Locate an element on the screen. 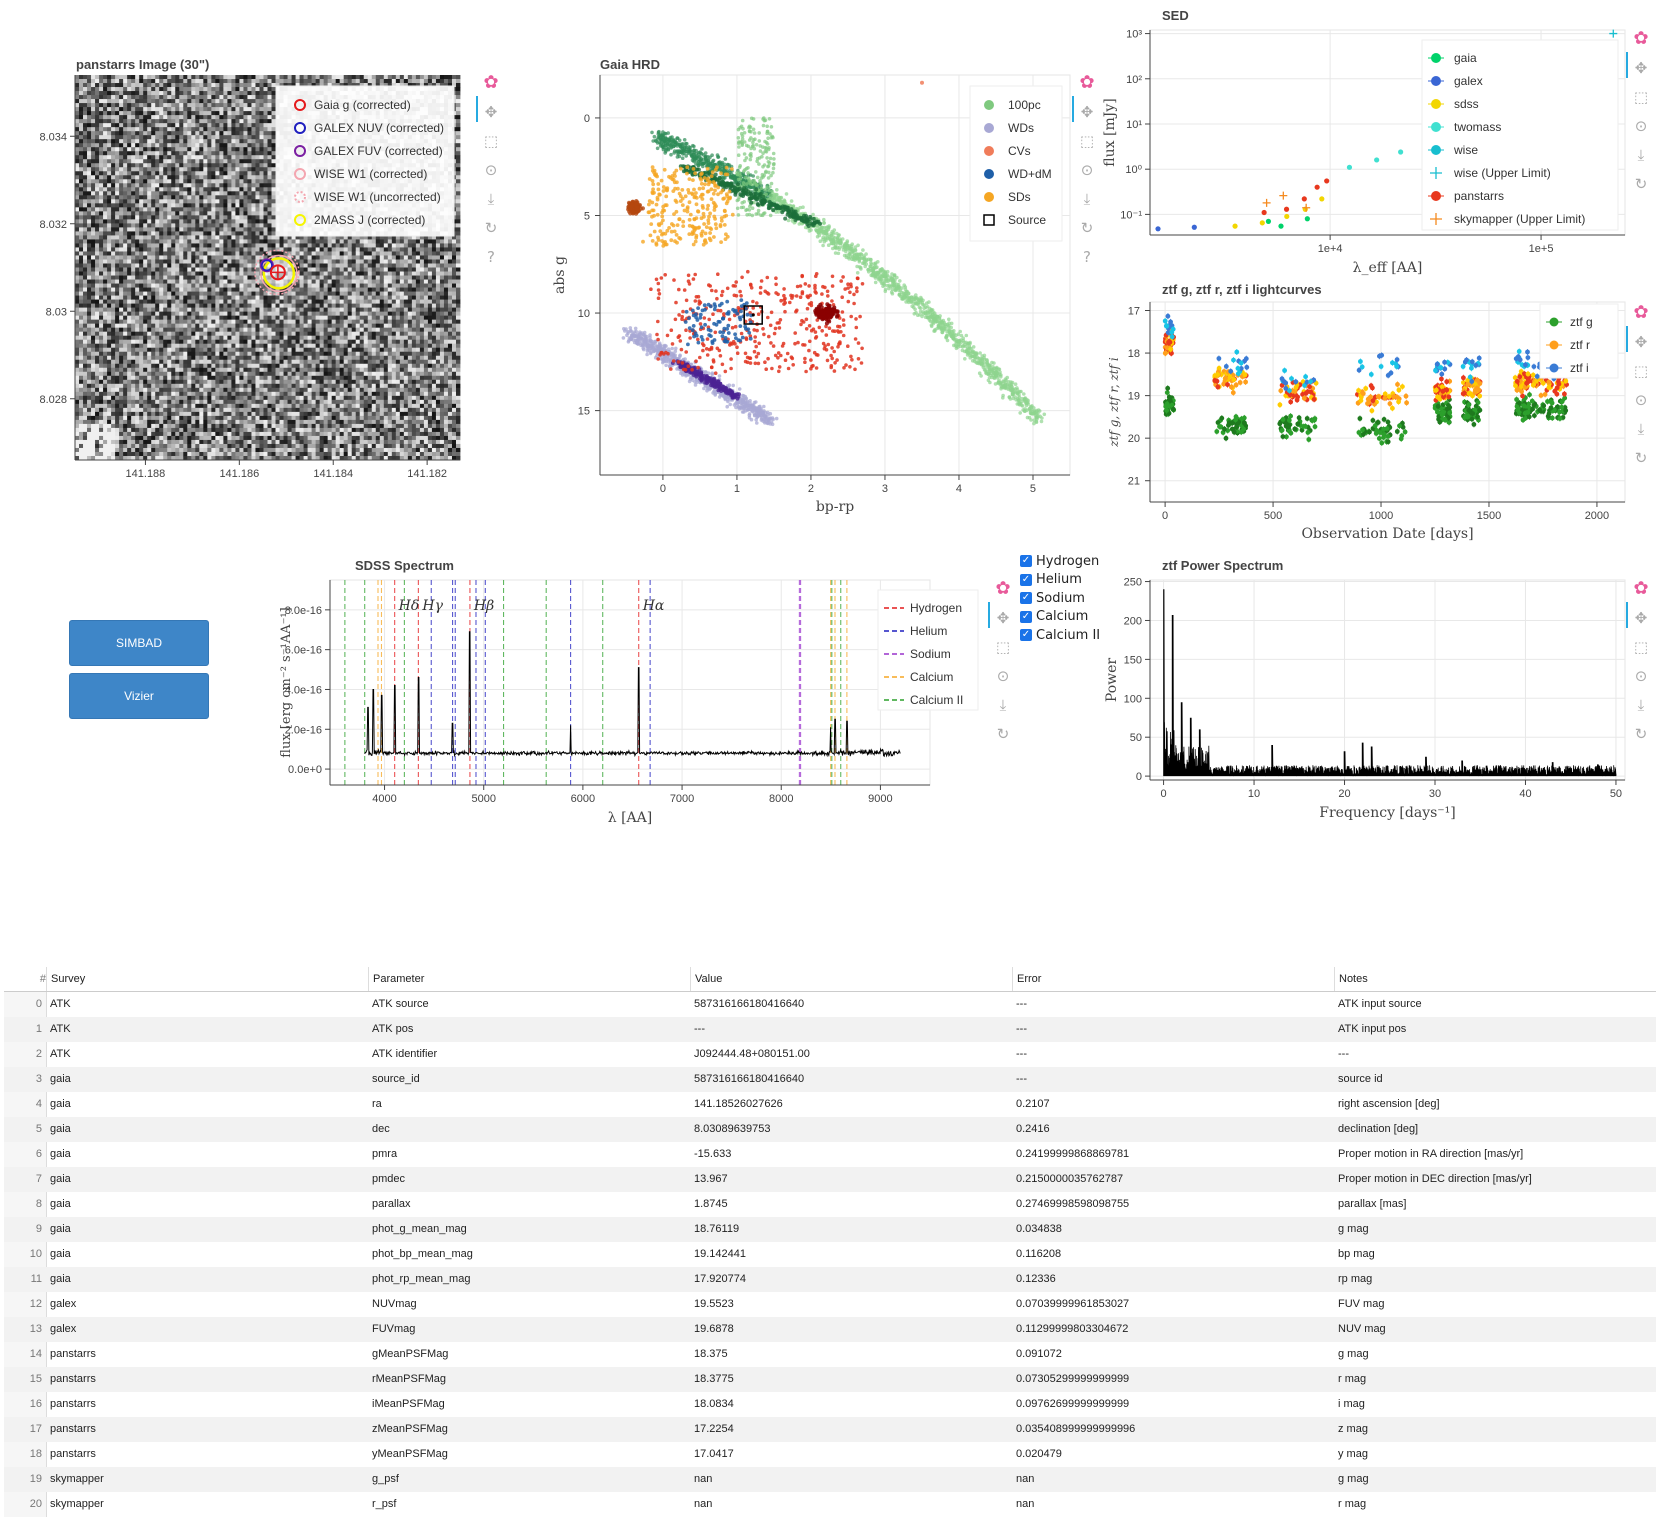  y-tick-label: 50 is located at coordinates (1136, 738).